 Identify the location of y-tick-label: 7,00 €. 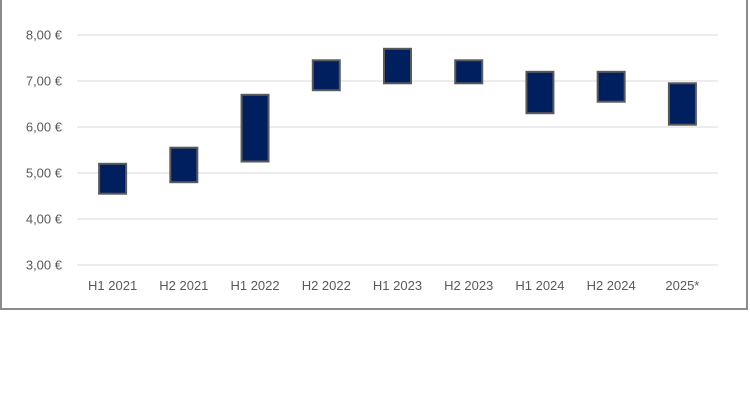
(44, 81).